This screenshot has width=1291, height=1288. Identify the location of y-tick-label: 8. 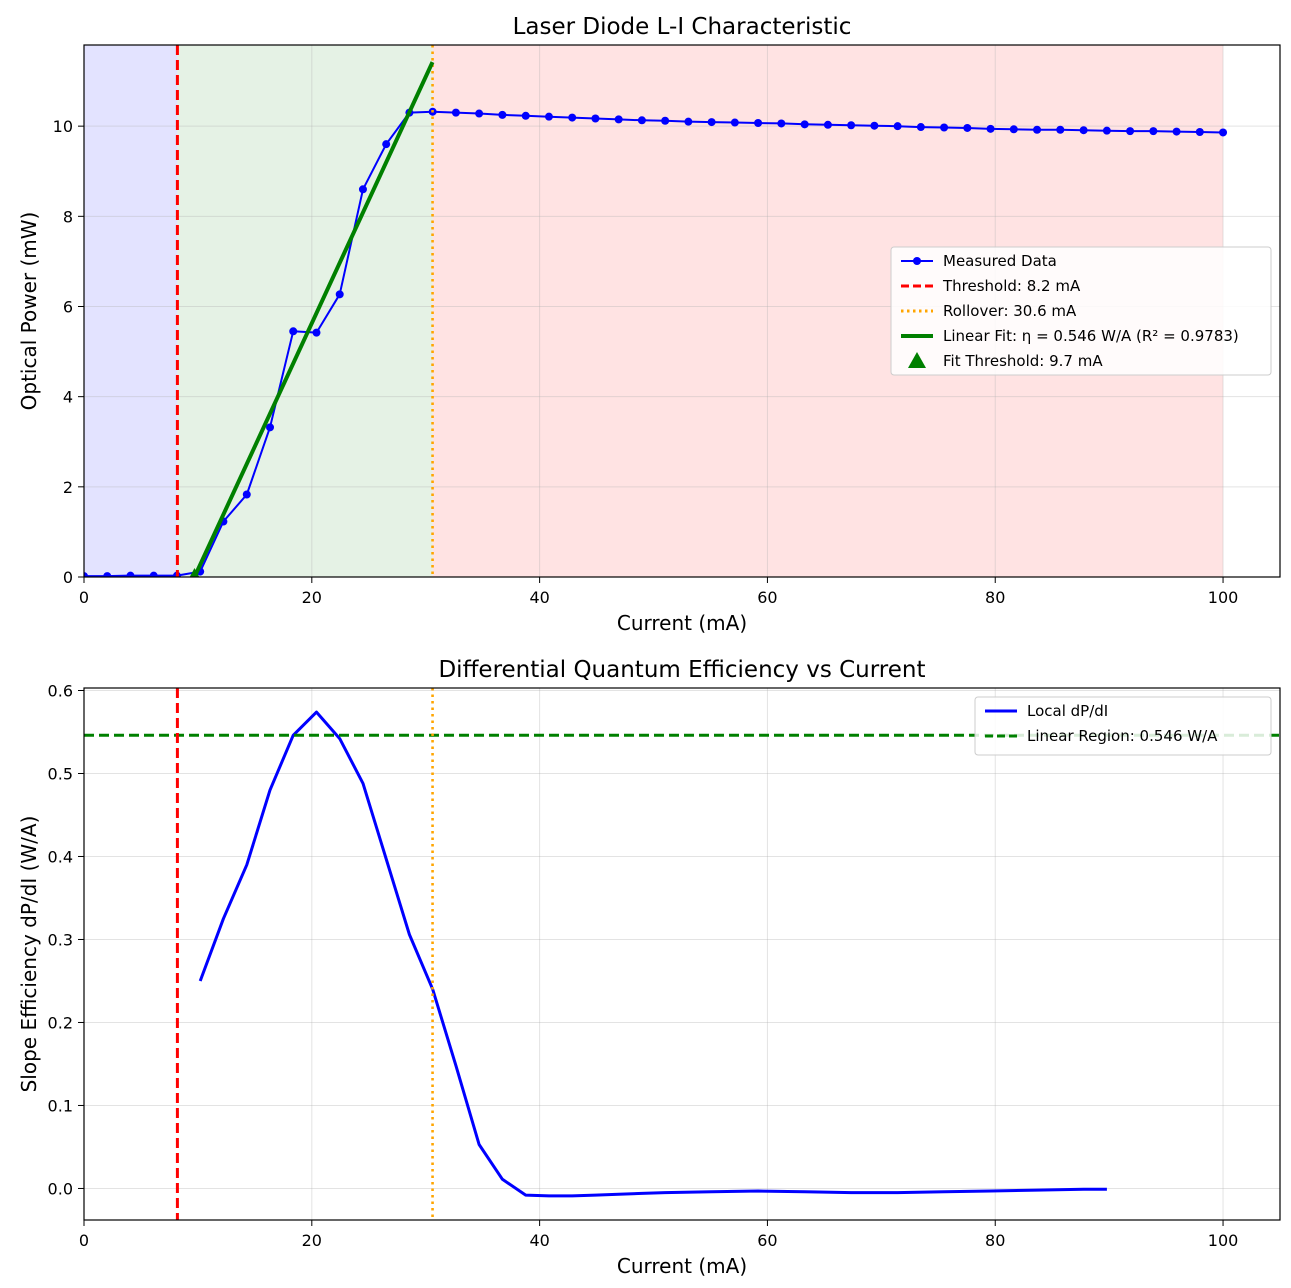
(68, 216).